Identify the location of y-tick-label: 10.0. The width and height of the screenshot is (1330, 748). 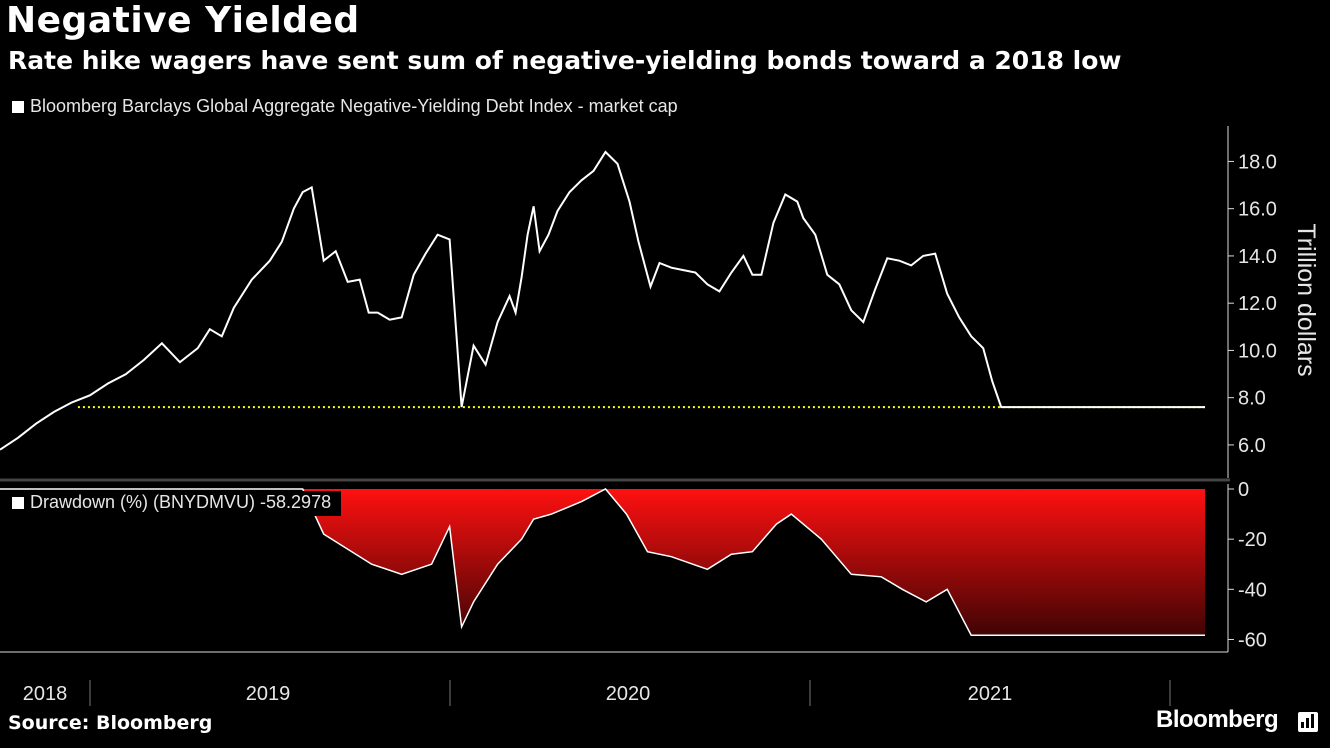
(1257, 351).